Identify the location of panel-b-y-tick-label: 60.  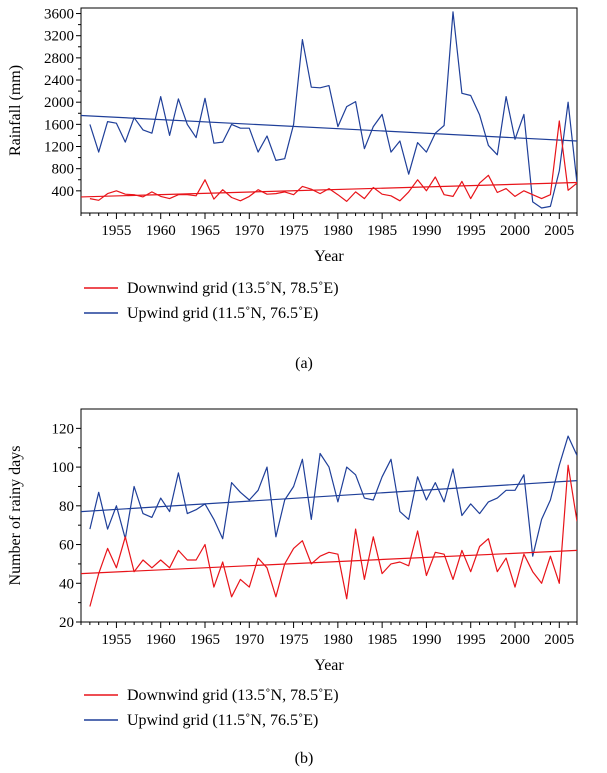
(66, 546).